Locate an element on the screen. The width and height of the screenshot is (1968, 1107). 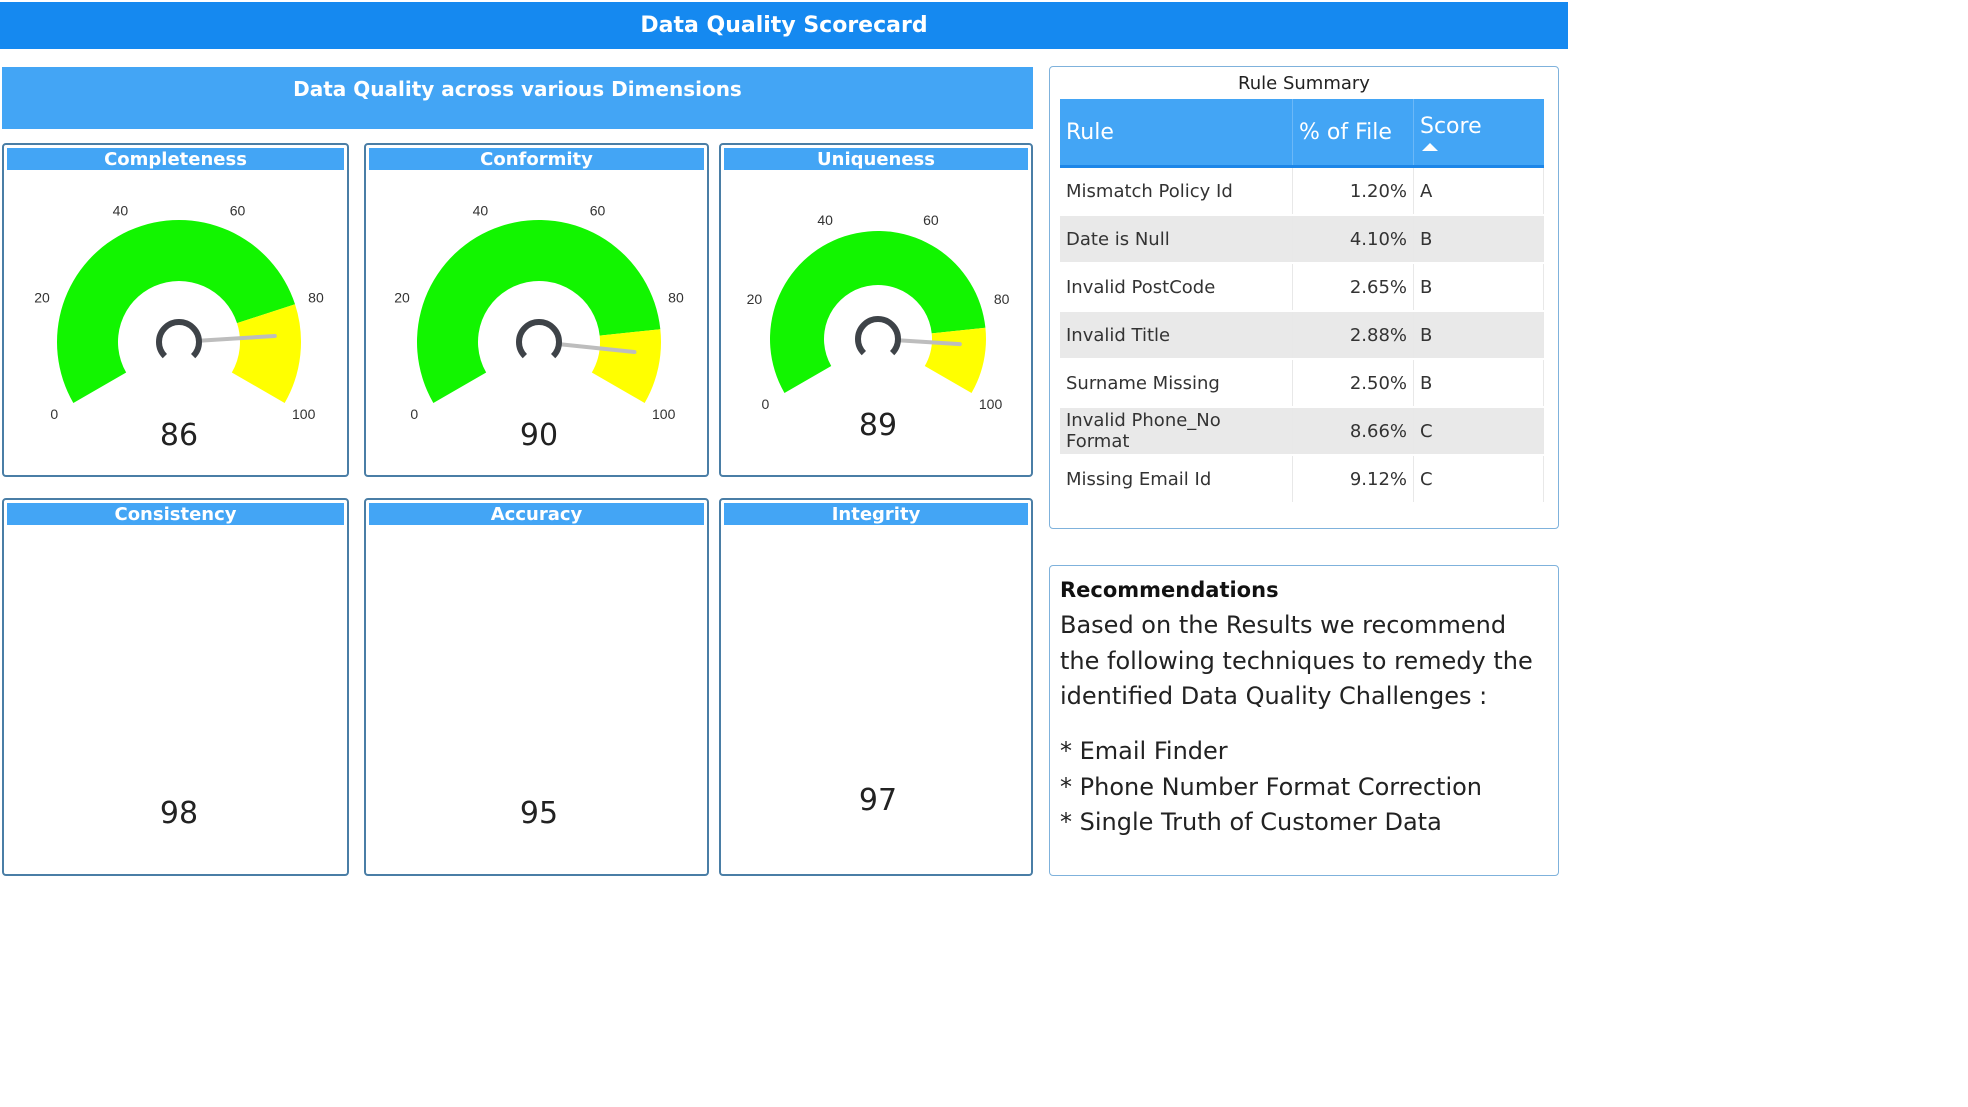
gauge-card-completeness: Completeness 0 20 40 60 80 100 86 is located at coordinates (175, 310).